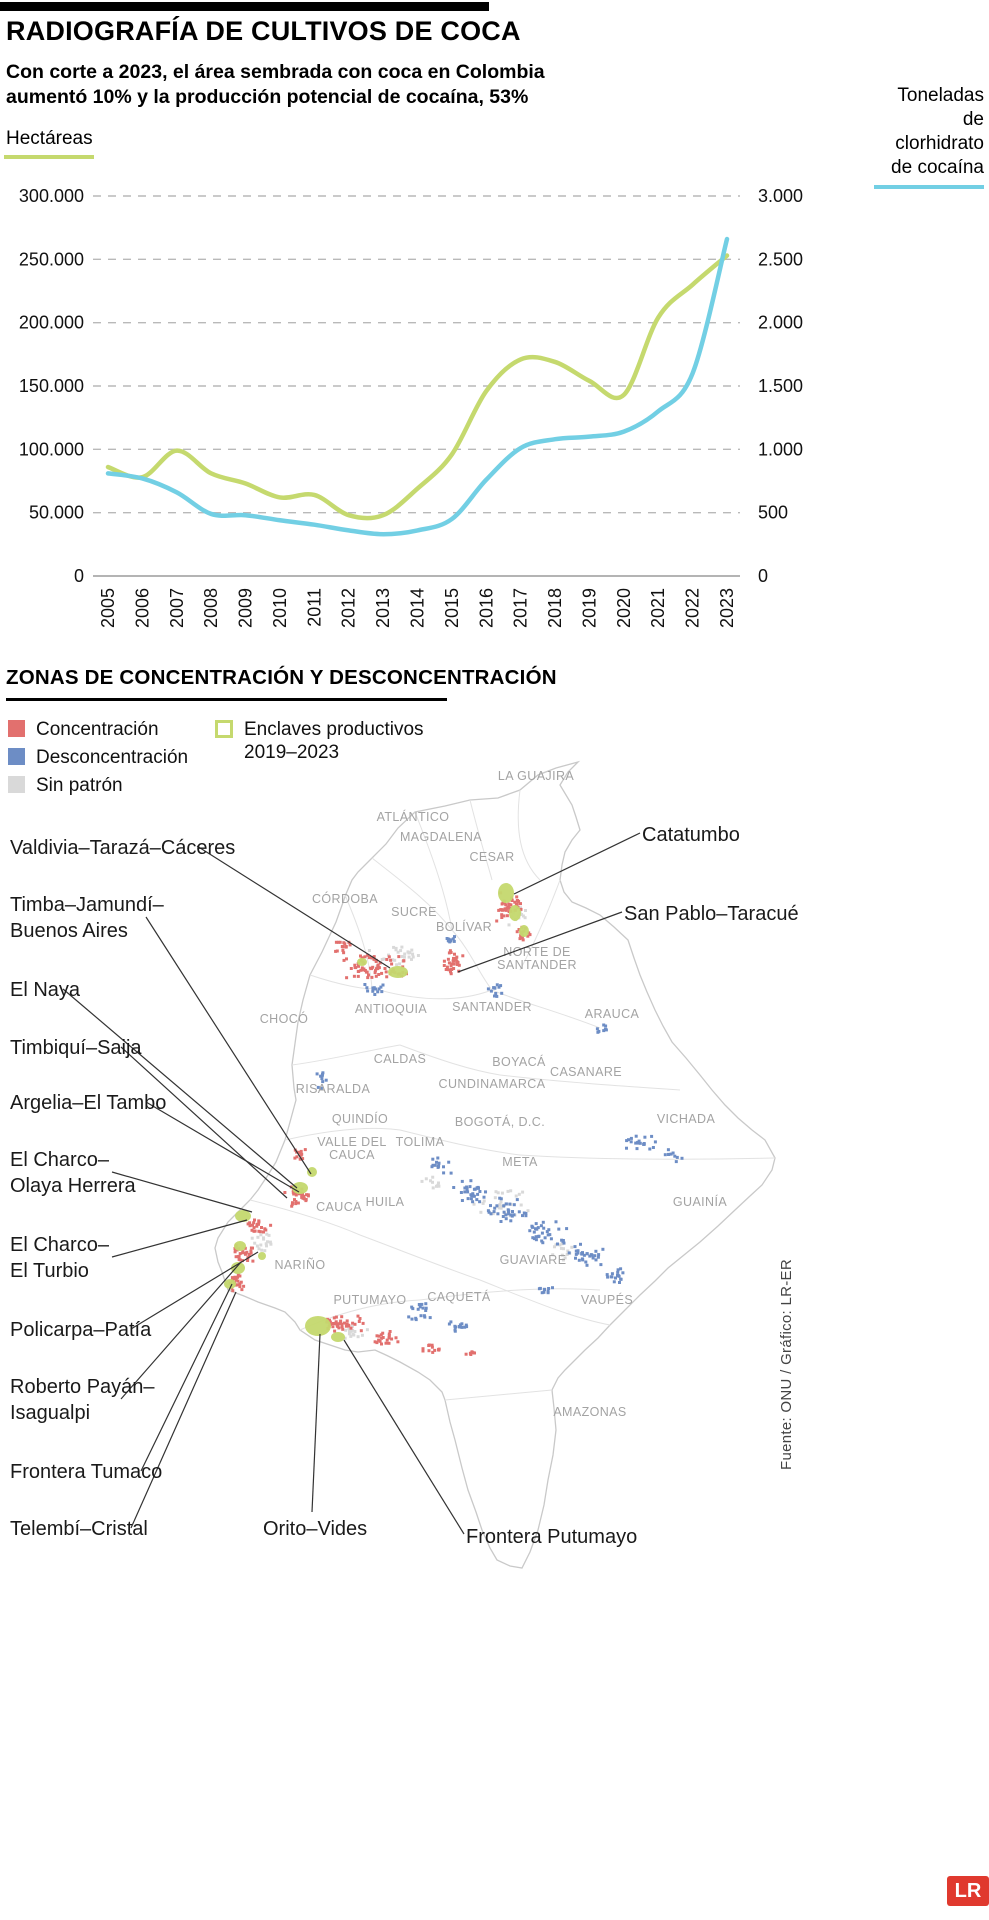  I want to click on desconcentracion-swatch, so click(16, 756).